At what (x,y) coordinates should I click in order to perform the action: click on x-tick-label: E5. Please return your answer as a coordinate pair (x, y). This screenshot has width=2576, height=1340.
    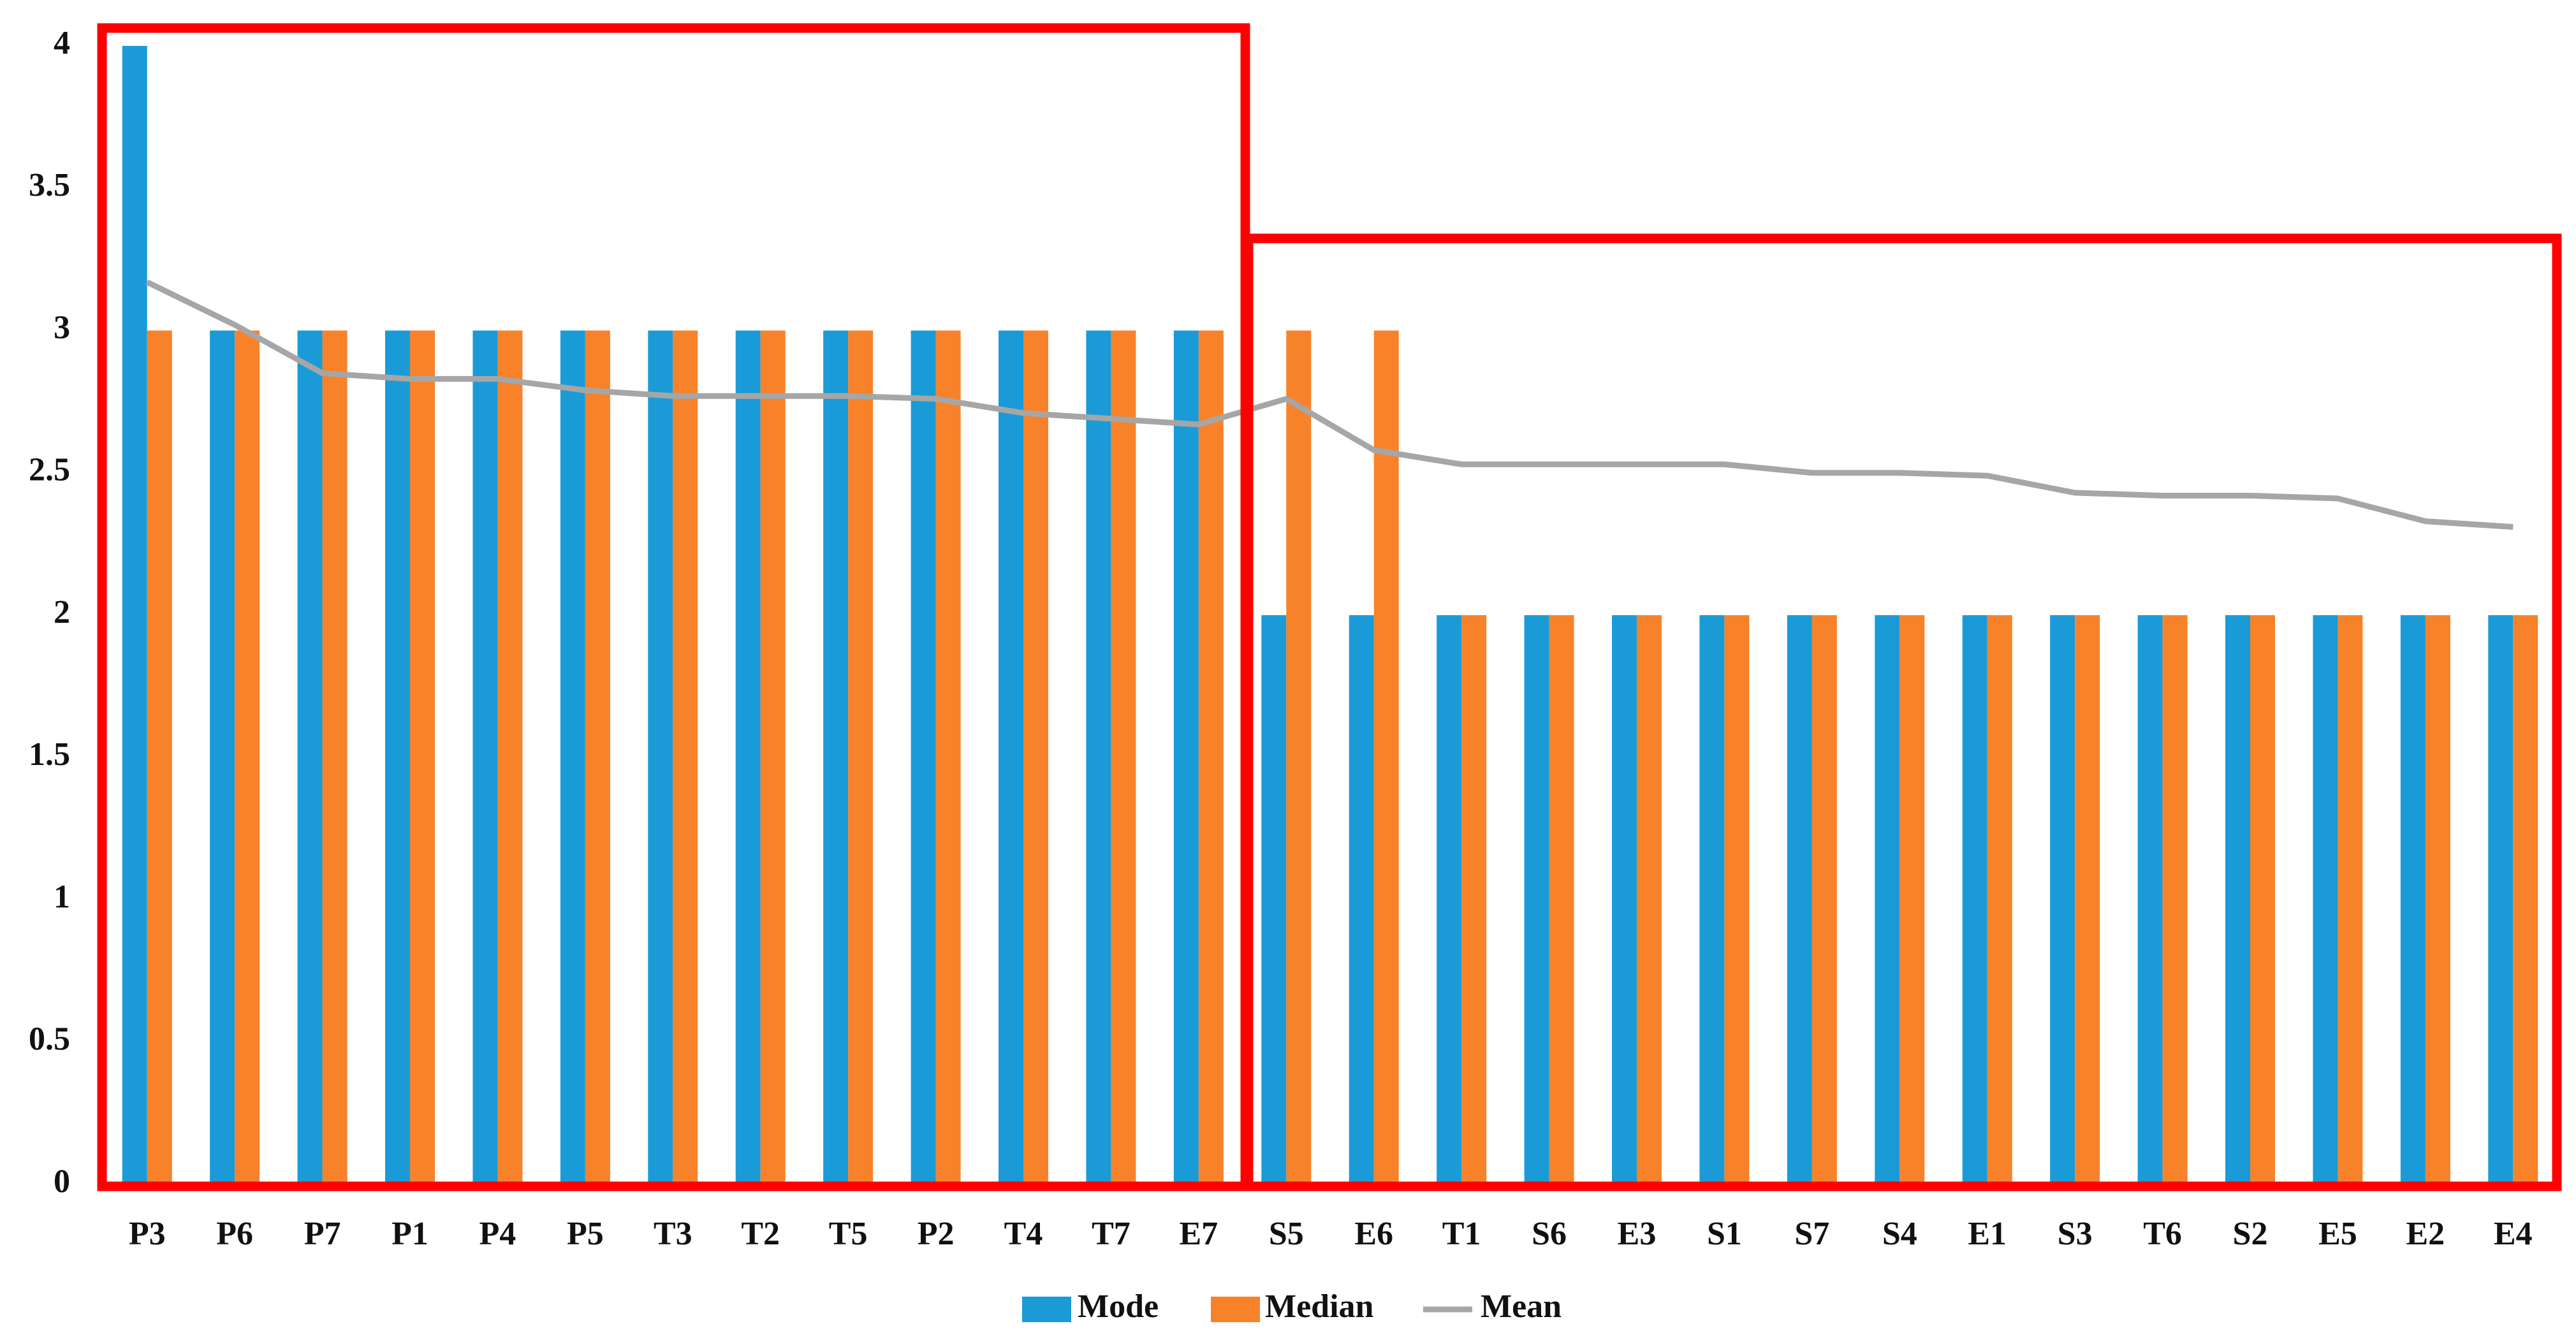
    Looking at the image, I should click on (2337, 1234).